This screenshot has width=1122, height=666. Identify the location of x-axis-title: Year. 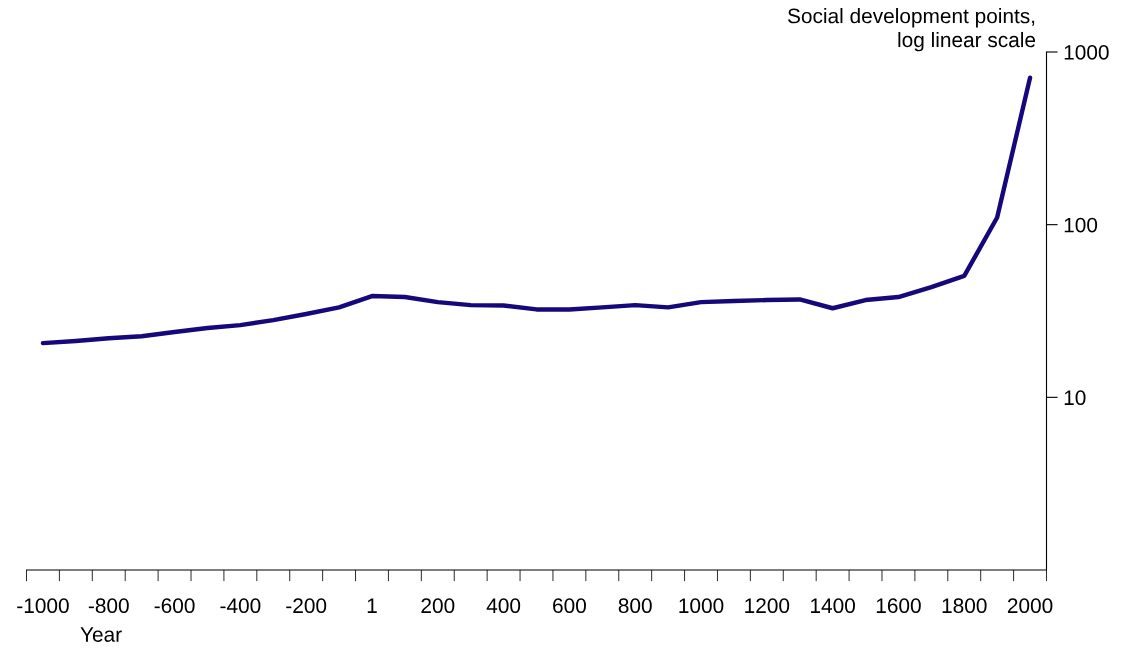
(101, 634).